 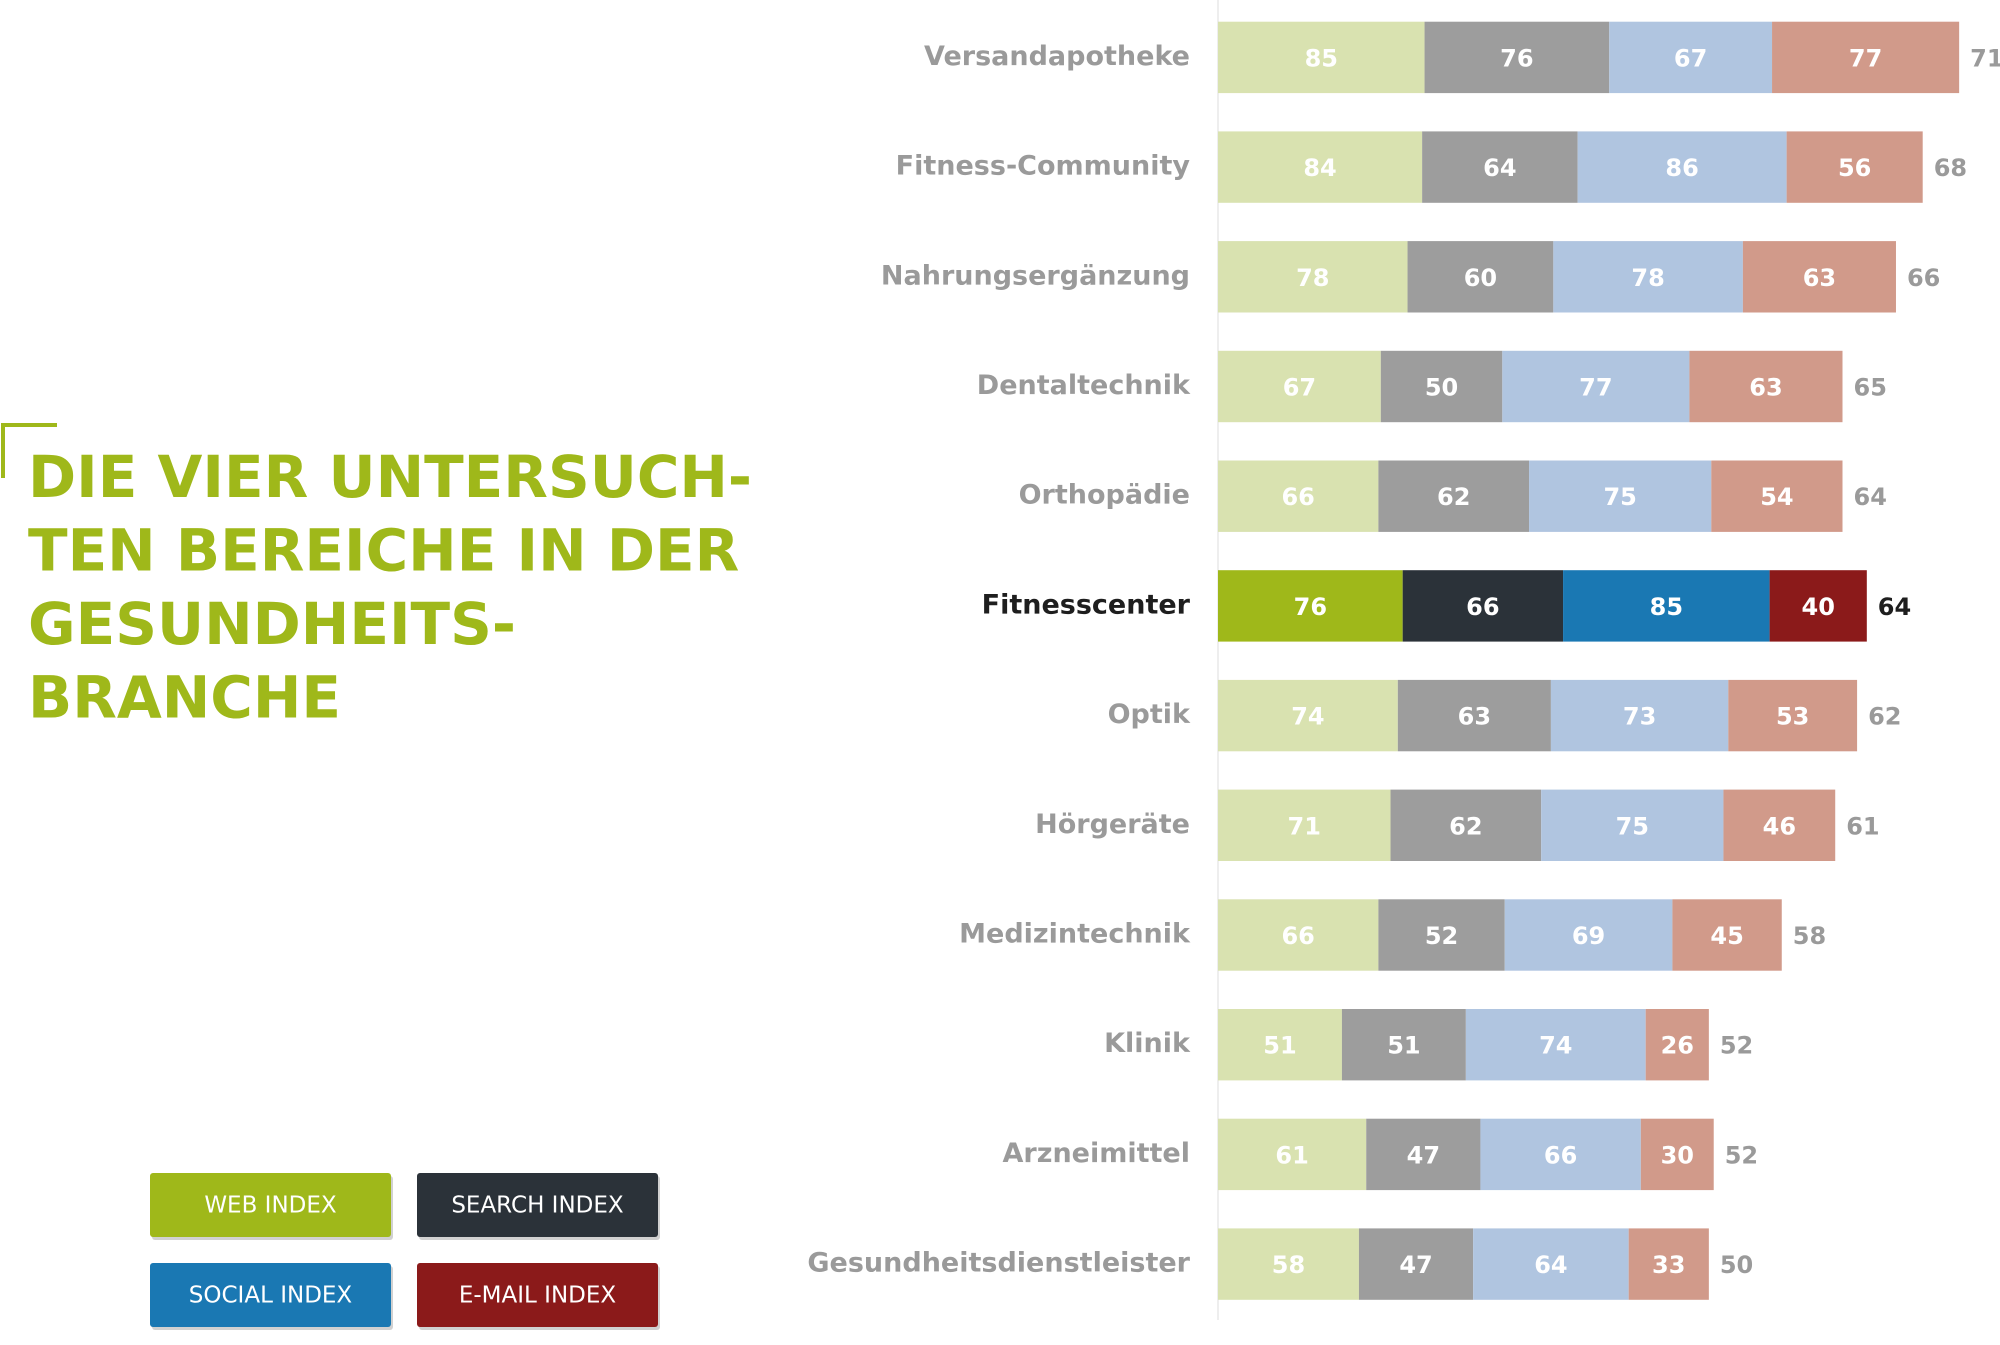 I want to click on value-label: 46, so click(x=1779, y=826).